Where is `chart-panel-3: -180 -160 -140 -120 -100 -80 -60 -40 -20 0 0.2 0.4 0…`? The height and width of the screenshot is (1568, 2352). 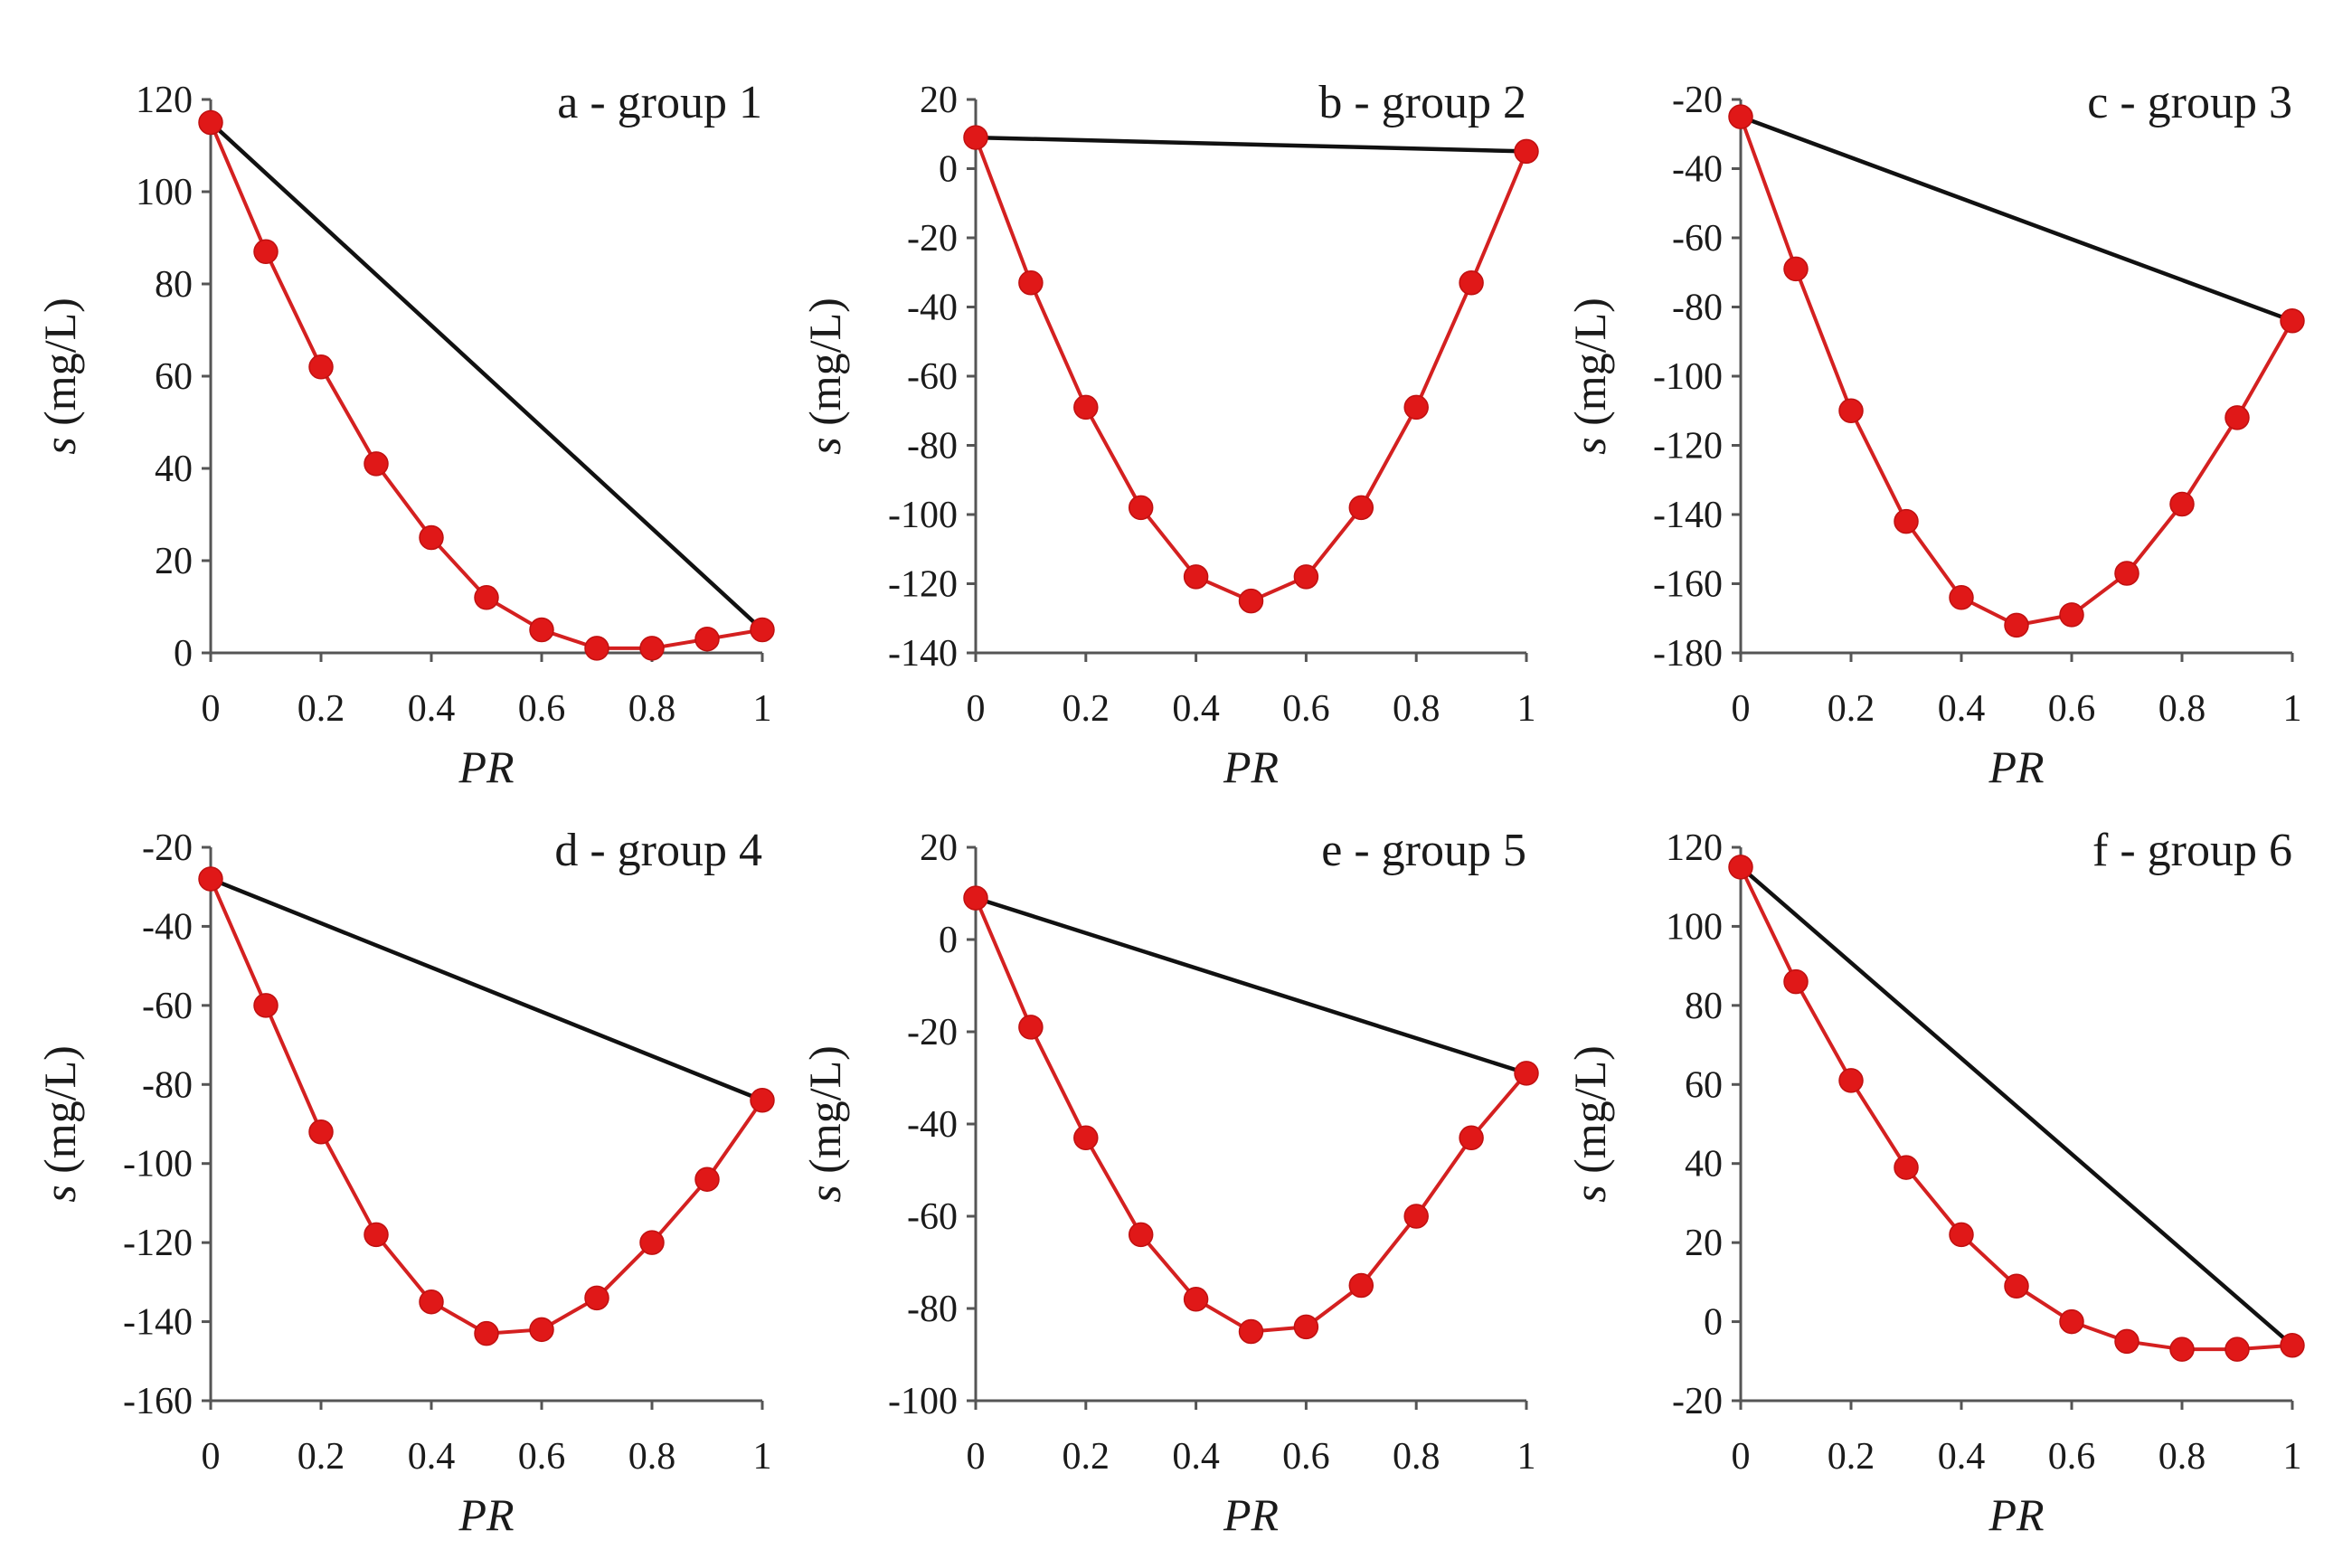 chart-panel-3: -180 -160 -140 -120 -100 -80 -60 -40 -20 0 0.2 0.4 0… is located at coordinates (1934, 434).